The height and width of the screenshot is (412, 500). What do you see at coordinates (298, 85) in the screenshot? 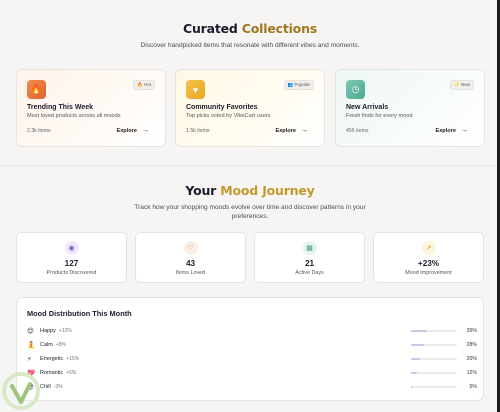
I see `popular-badge: 👥 Popular` at bounding box center [298, 85].